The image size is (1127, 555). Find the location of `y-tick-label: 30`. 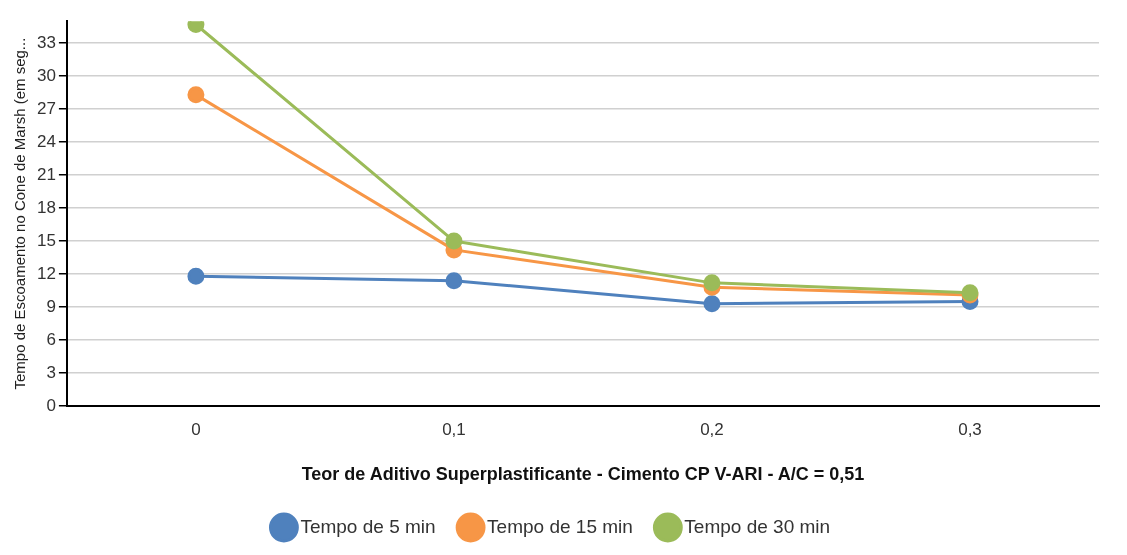

y-tick-label: 30 is located at coordinates (46, 75).